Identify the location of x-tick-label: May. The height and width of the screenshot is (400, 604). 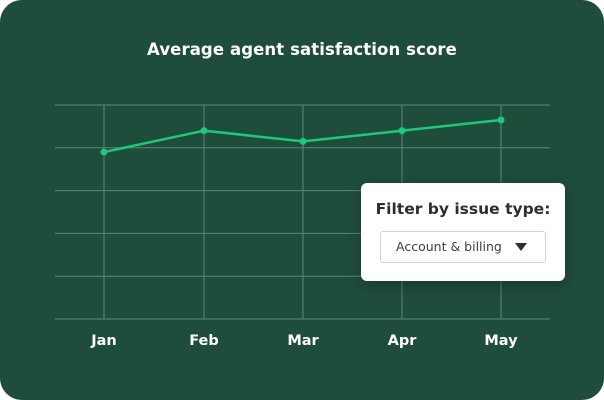
(501, 341).